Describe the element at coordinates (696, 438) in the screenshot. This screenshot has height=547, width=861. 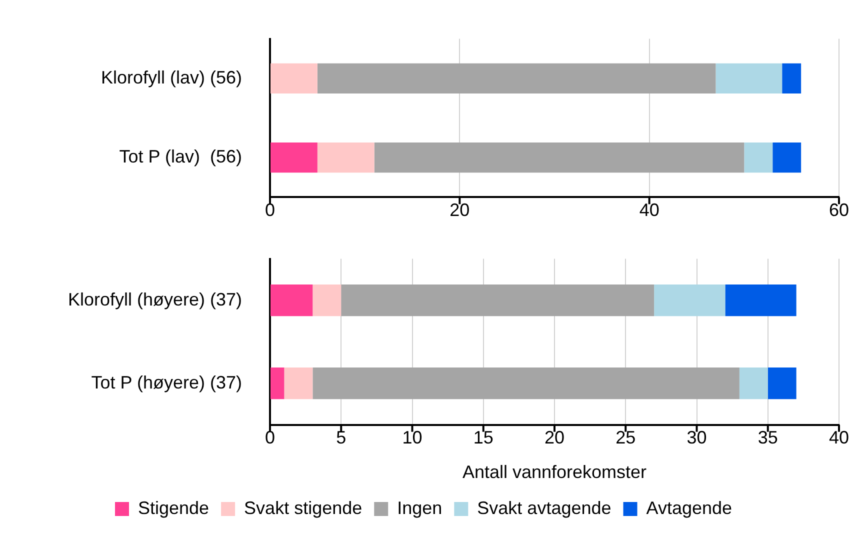
I see `x-tick-label: 30` at that location.